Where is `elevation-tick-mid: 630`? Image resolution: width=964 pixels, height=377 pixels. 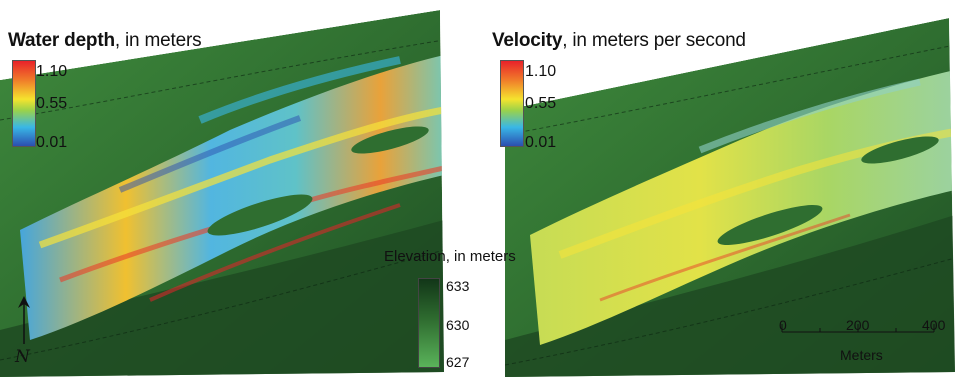 elevation-tick-mid: 630 is located at coordinates (458, 325).